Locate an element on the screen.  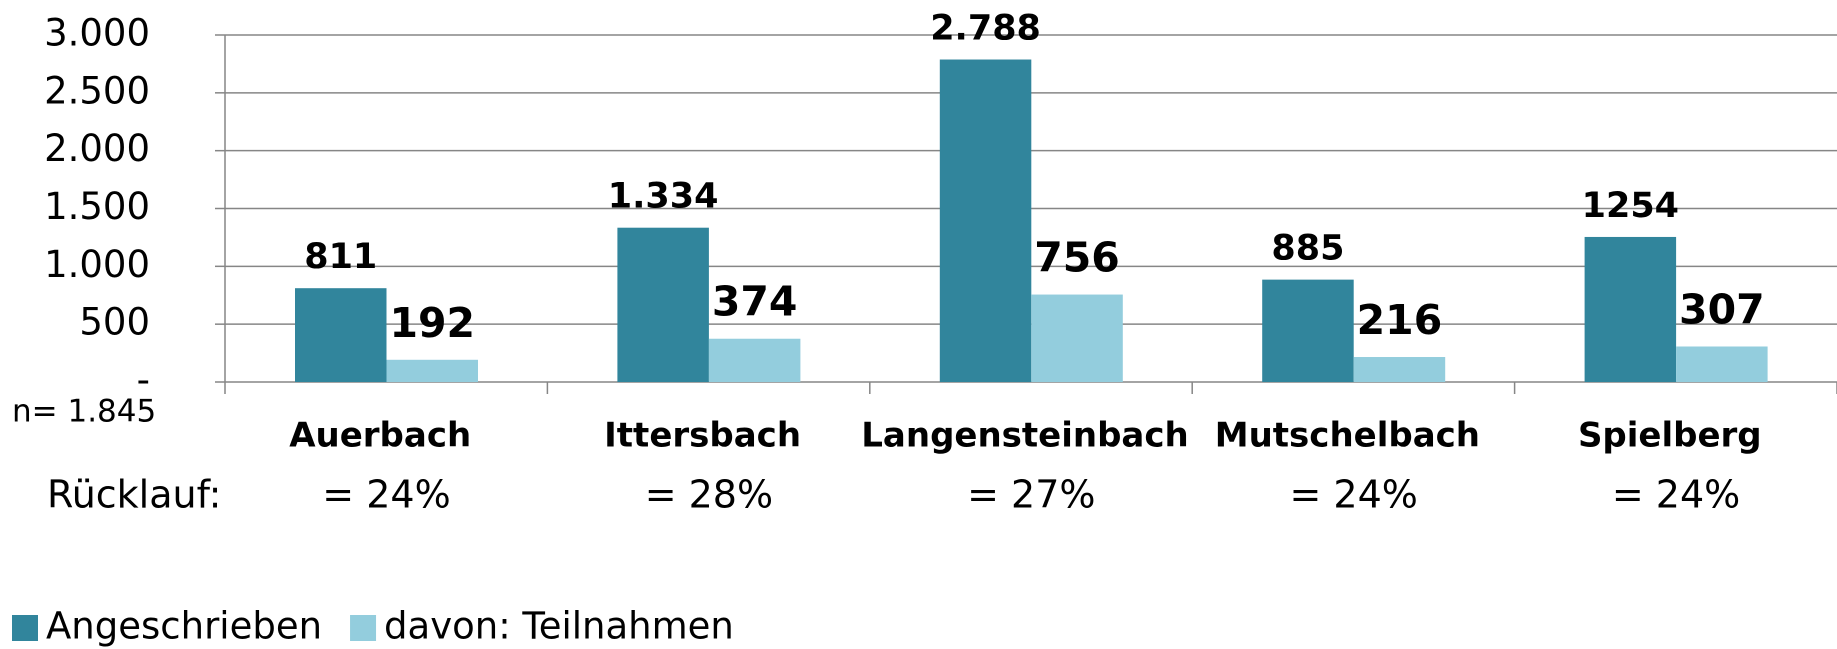
sample-size: n= 1.845 is located at coordinates (84, 412).